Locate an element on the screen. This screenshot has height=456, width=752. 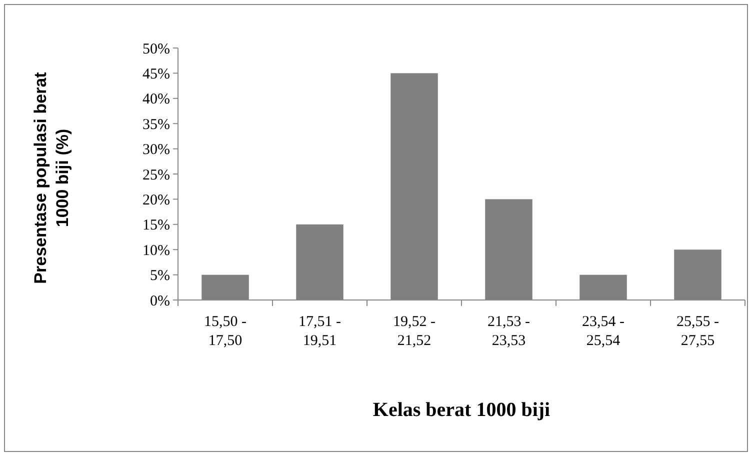
y-tick-label: 5% is located at coordinates (160, 276).